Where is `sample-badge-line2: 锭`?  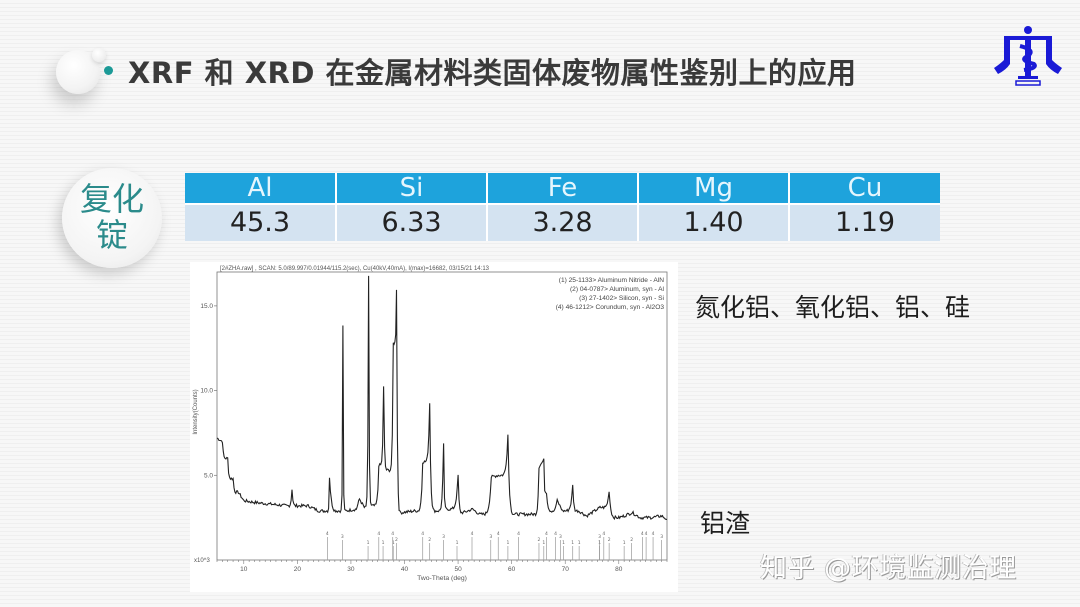
sample-badge-line2: 锭 is located at coordinates (111, 235).